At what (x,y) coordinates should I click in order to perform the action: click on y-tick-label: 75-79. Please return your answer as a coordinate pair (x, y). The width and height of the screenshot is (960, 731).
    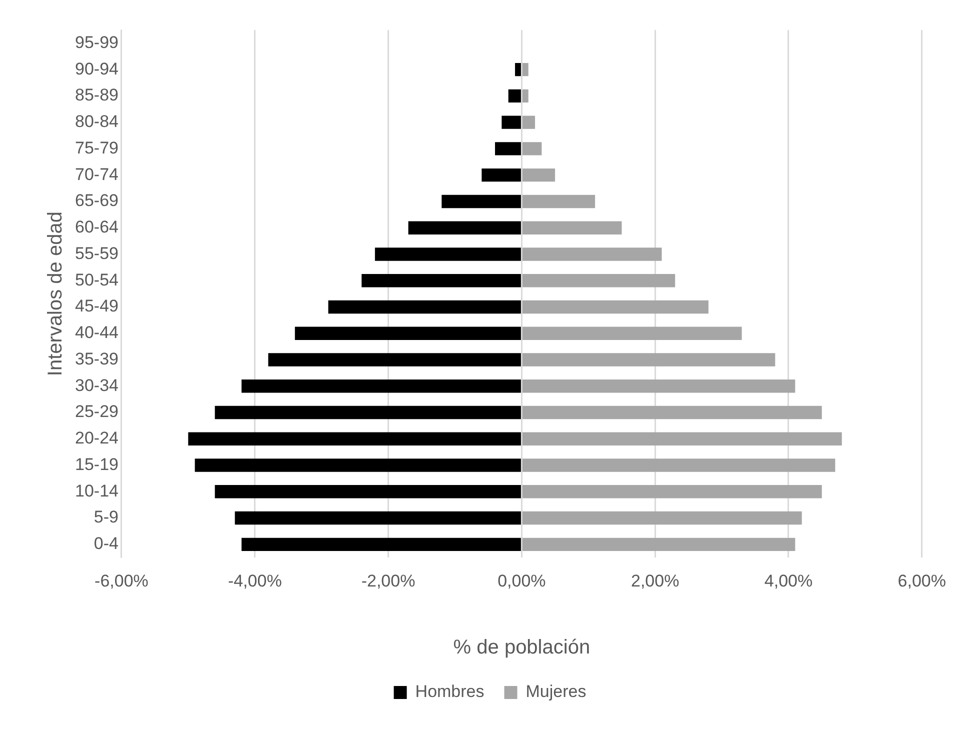
    Looking at the image, I should click on (96, 148).